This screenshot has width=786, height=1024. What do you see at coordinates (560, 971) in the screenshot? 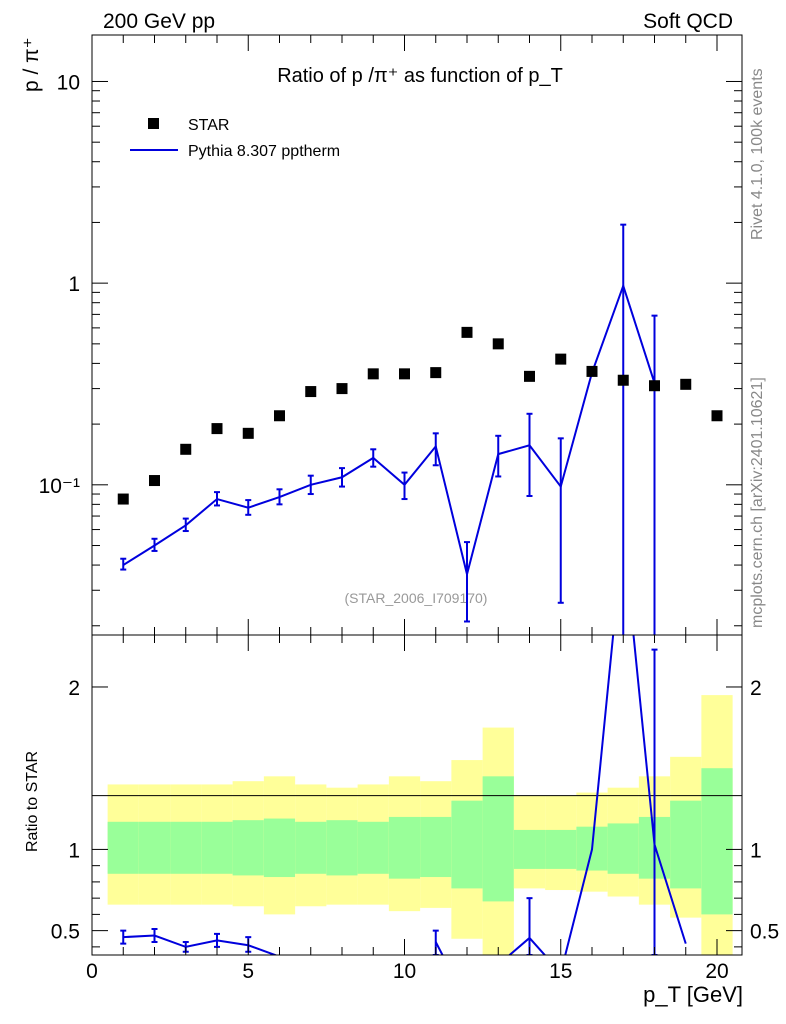
I see `x-tick-label: 15` at bounding box center [560, 971].